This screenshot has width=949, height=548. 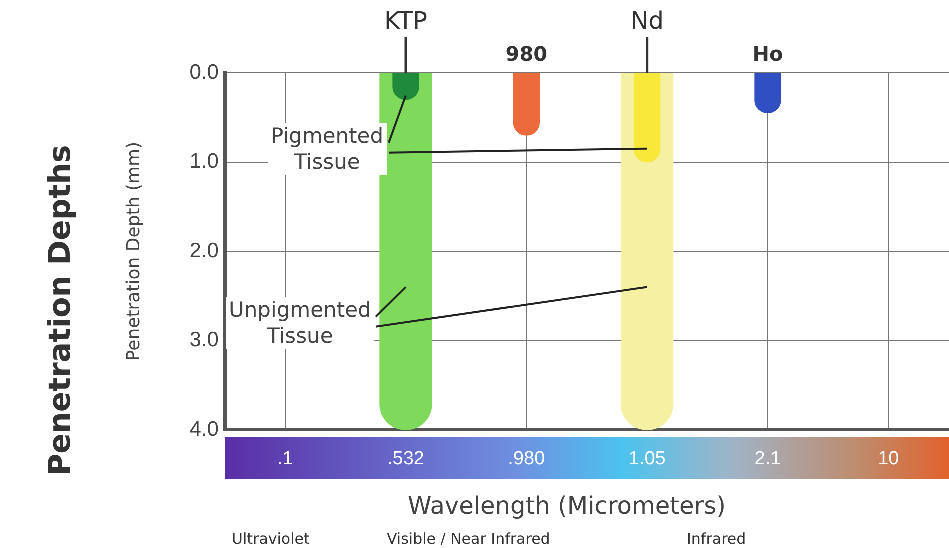 What do you see at coordinates (527, 54) in the screenshot?
I see `annotation: 980` at bounding box center [527, 54].